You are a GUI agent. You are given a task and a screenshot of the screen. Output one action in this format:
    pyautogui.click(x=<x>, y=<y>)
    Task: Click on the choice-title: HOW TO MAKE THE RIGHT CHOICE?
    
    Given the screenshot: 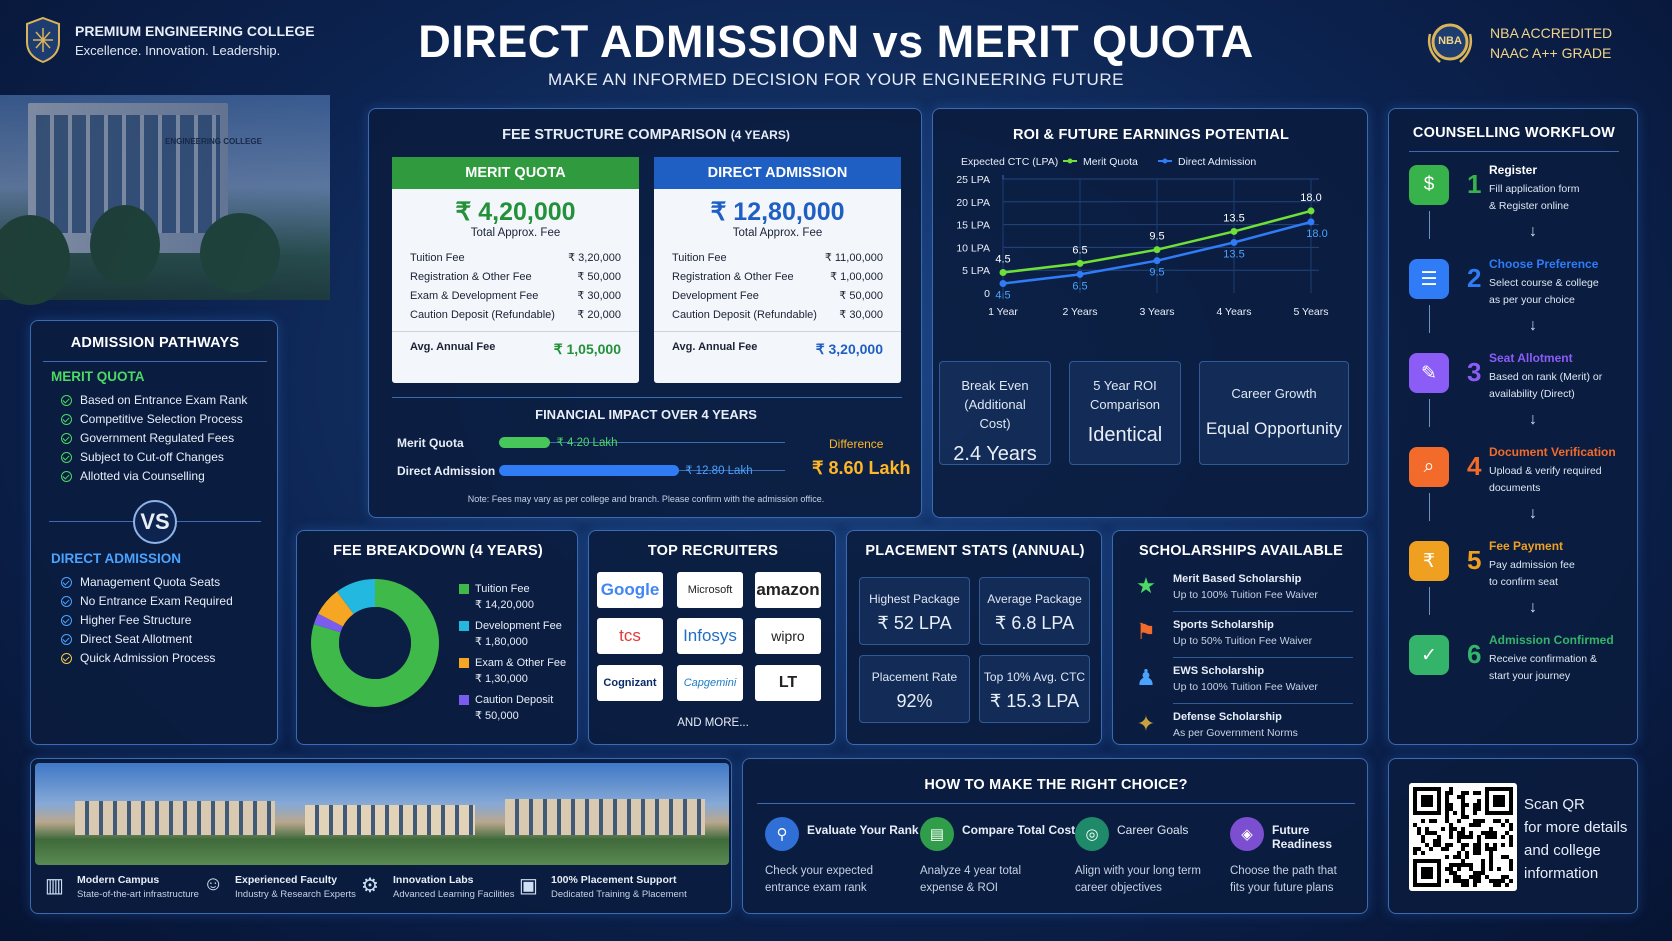 What is the action you would take?
    pyautogui.click(x=1056, y=785)
    